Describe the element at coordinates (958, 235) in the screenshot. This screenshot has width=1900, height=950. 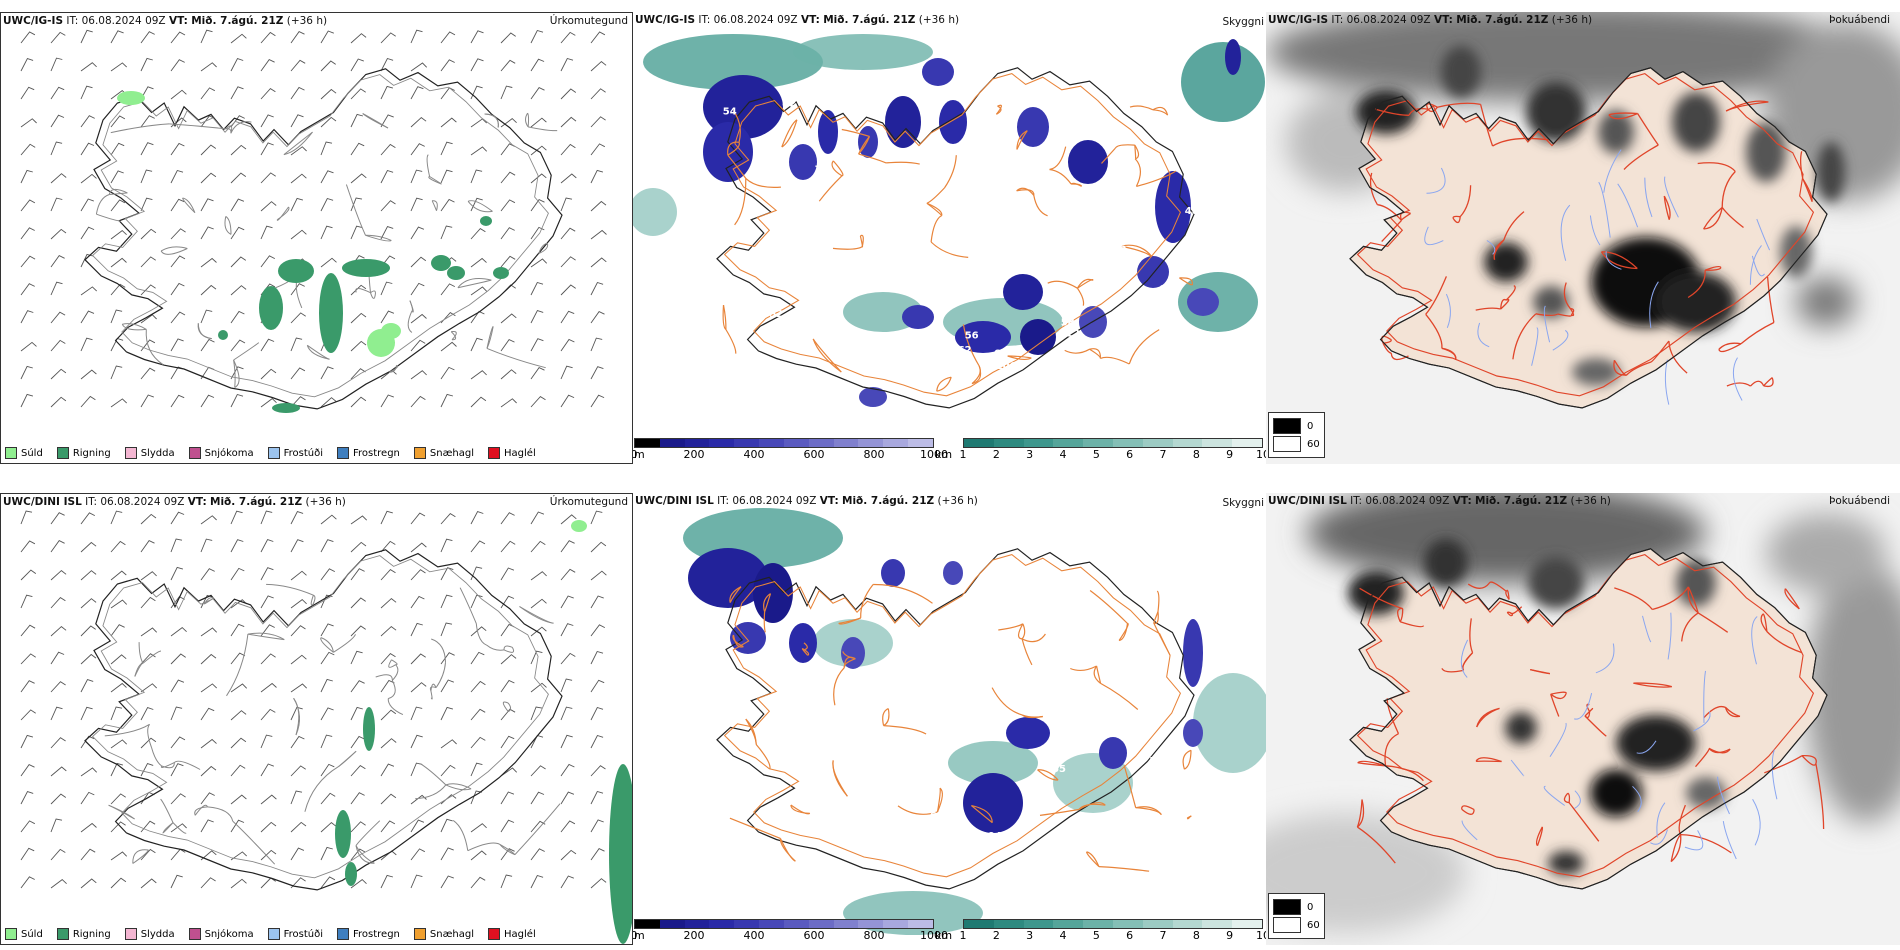
I see `road-network` at that location.